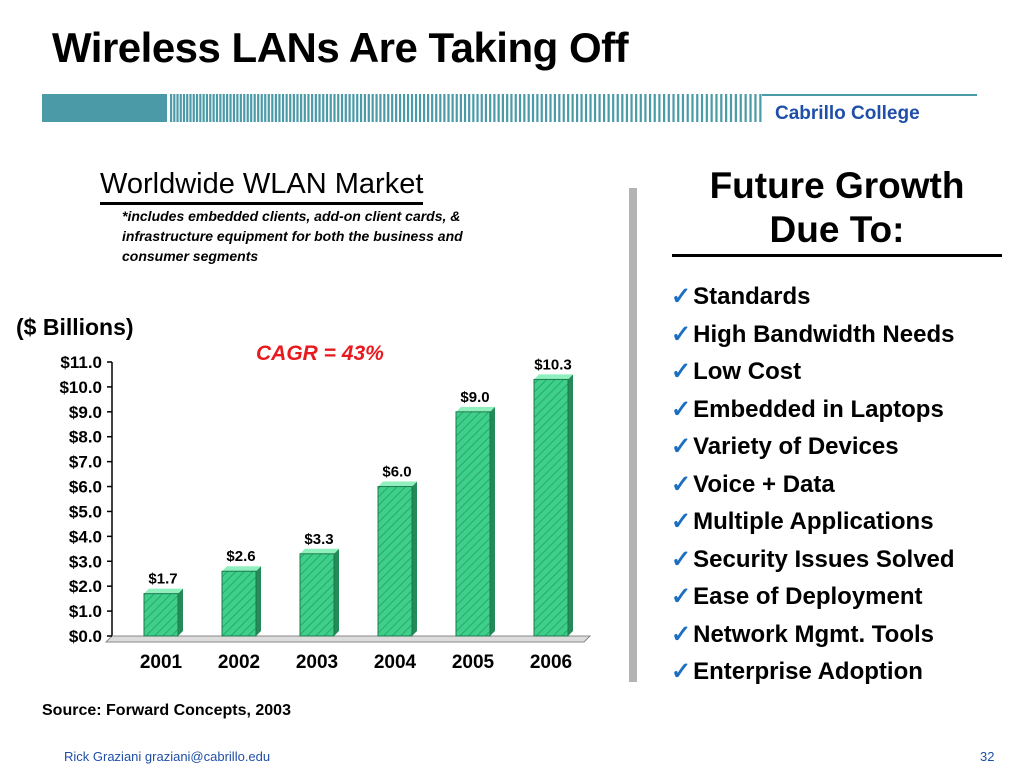 The width and height of the screenshot is (1024, 768). I want to click on x-tick-label: 2002, so click(239, 662).